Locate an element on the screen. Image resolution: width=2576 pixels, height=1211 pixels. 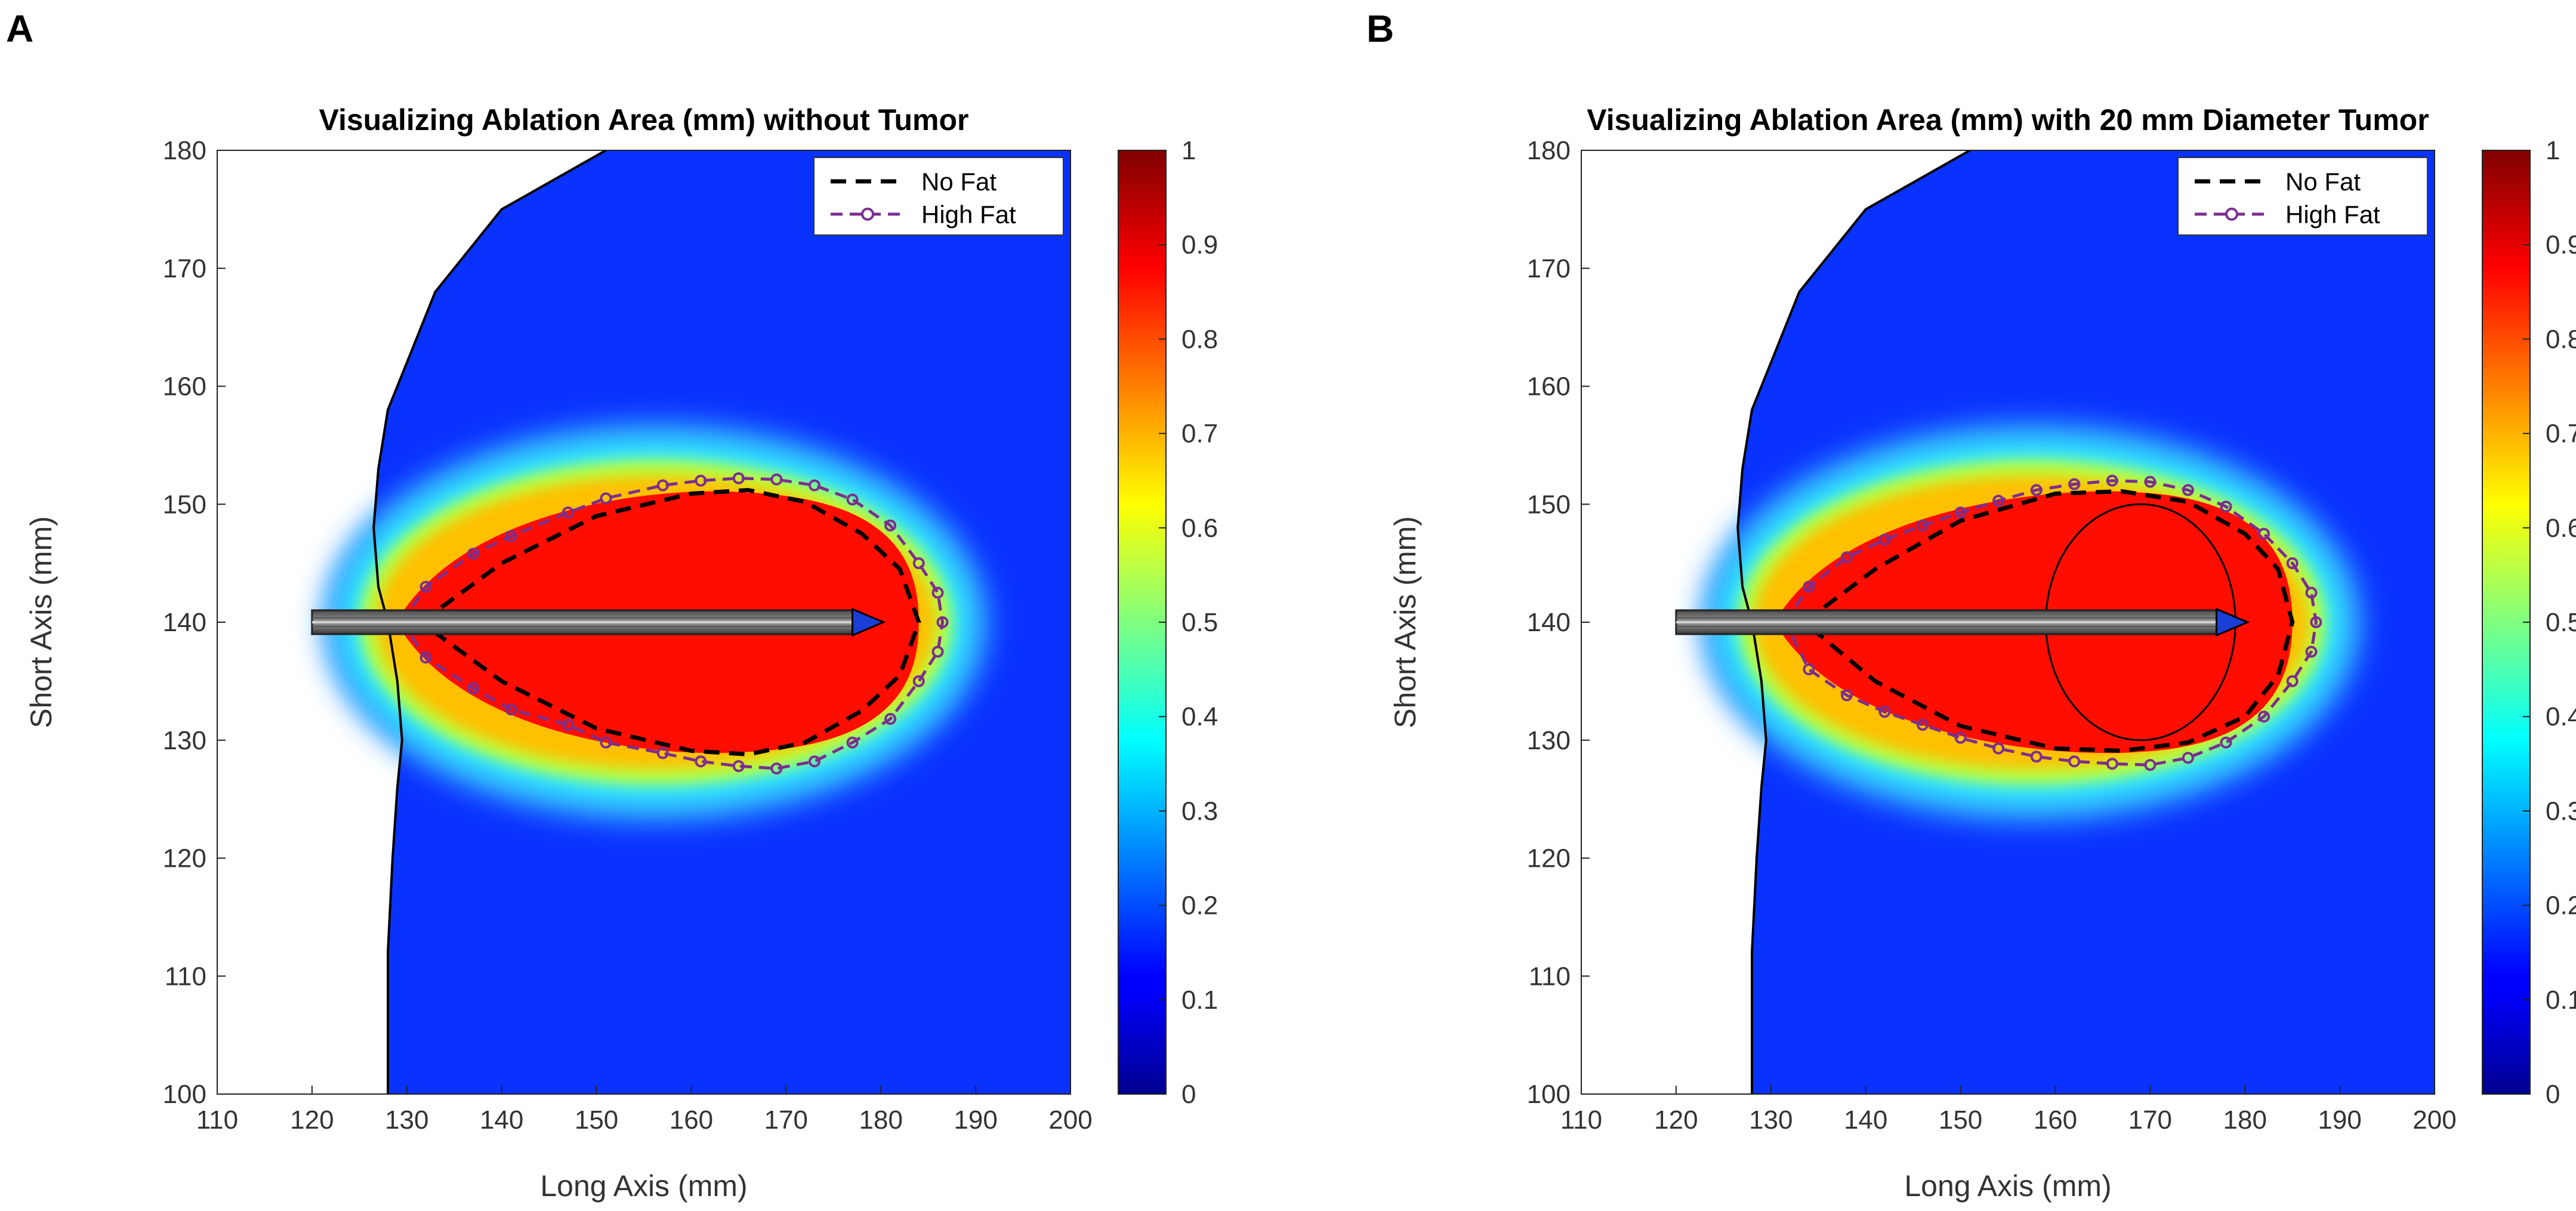
colorbar-tick-label: 0.9 is located at coordinates (1200, 245).